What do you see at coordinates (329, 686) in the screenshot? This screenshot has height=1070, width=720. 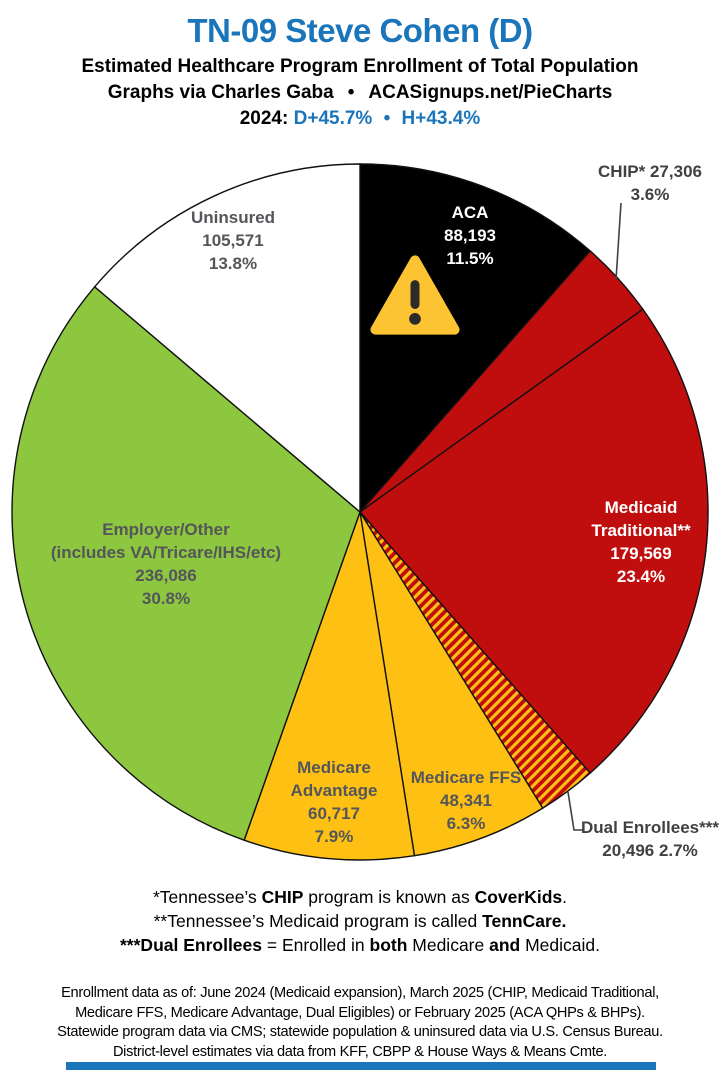 I see `pie-slice-advantage` at bounding box center [329, 686].